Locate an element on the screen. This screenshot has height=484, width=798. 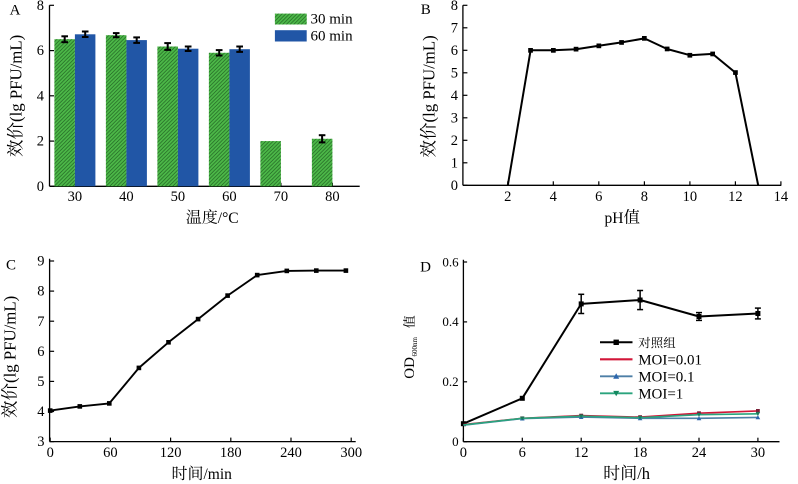
svg-text: /min is located at coordinates (218, 474).